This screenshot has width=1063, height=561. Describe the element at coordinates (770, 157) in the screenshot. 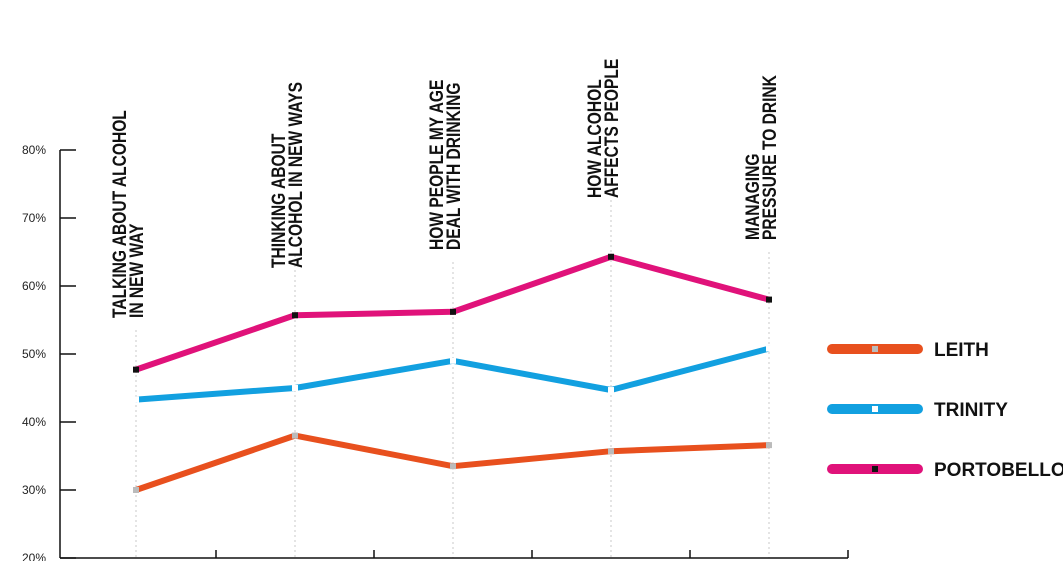

I see `category-label-line: PRESSURE TO DRINK` at that location.